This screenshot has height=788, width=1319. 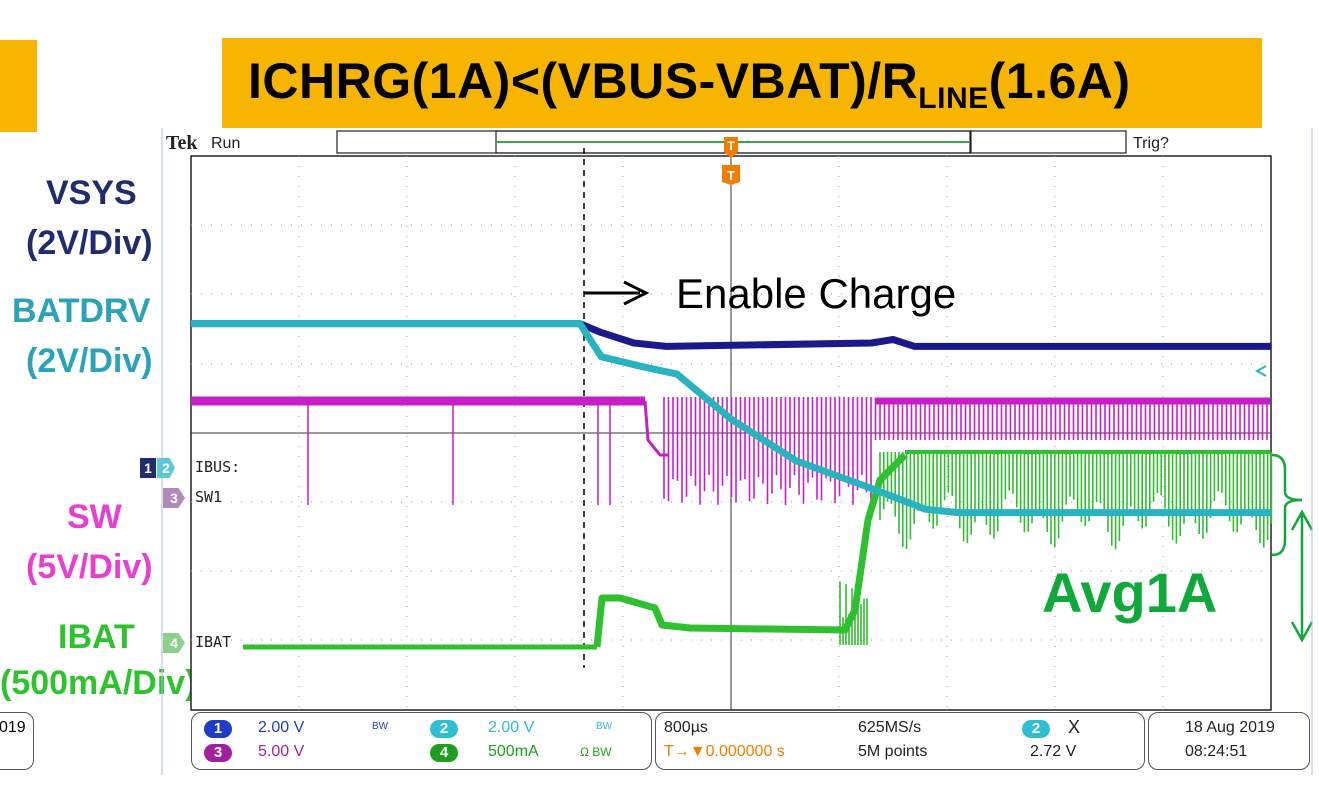 What do you see at coordinates (1230, 727) in the screenshot?
I see `date-text: 18 Aug 2019` at bounding box center [1230, 727].